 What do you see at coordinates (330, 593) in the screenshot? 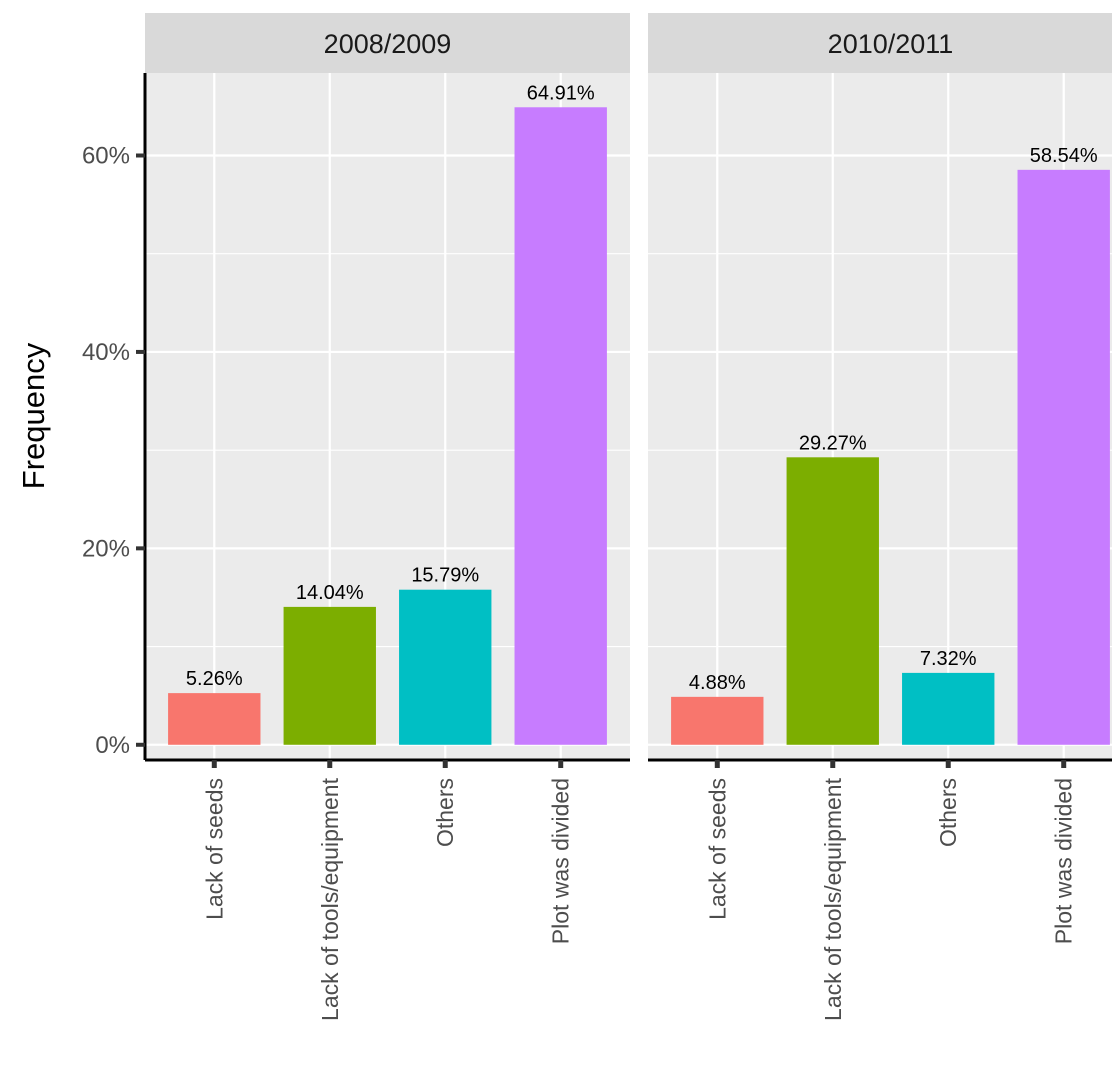
I see `bar-value-label: 14.04%` at bounding box center [330, 593].